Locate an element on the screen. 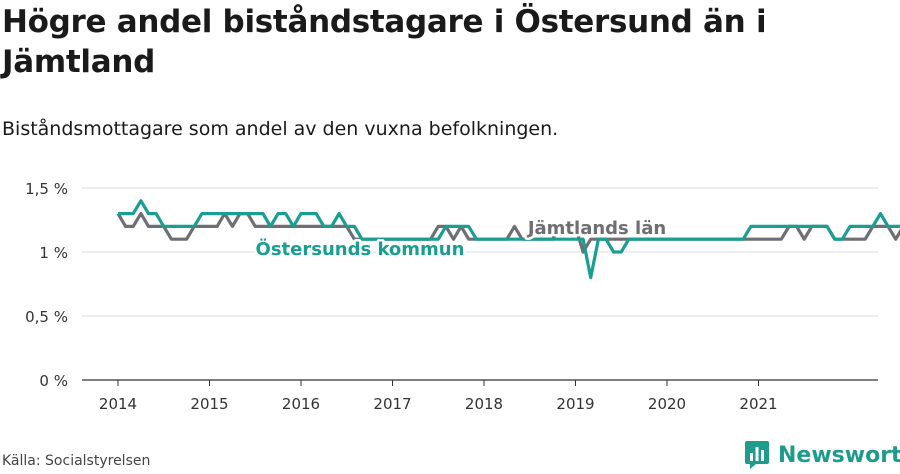 This screenshot has height=474, width=900. brand-logo: Newsworthy is located at coordinates (822, 455).